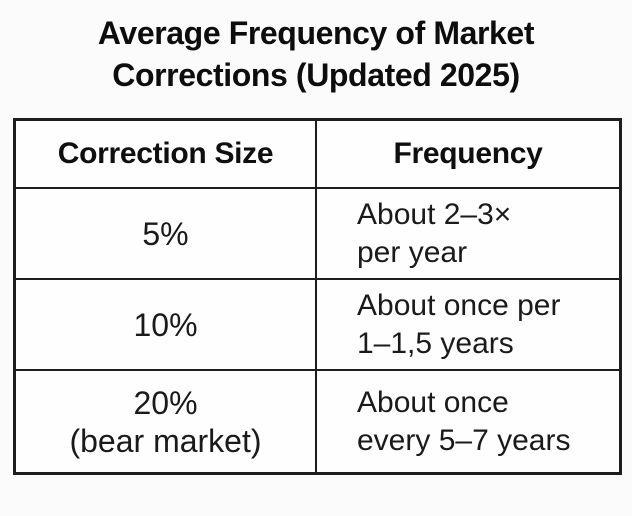  Describe the element at coordinates (166, 154) in the screenshot. I see `header-correction-size: Correction Size` at that location.